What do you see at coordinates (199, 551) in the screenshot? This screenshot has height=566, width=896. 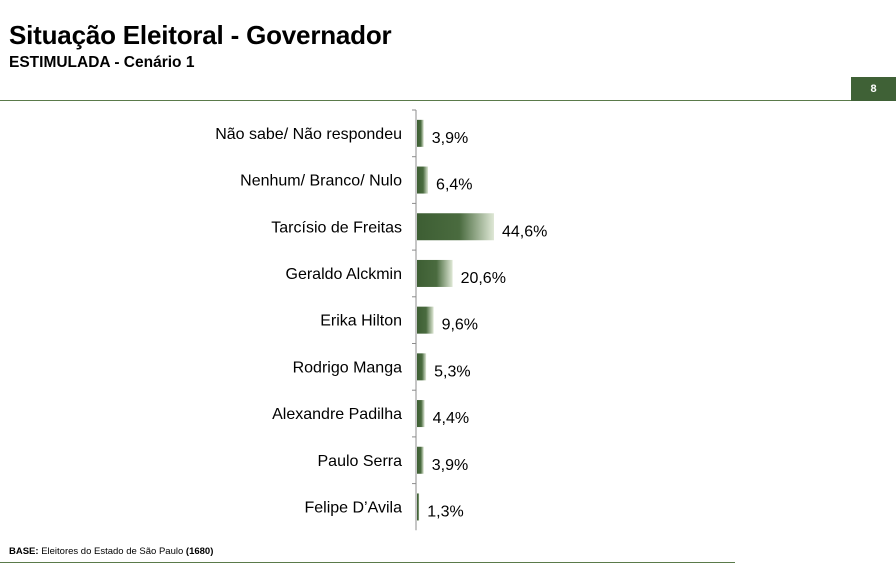 I see `base-count: (1680)` at bounding box center [199, 551].